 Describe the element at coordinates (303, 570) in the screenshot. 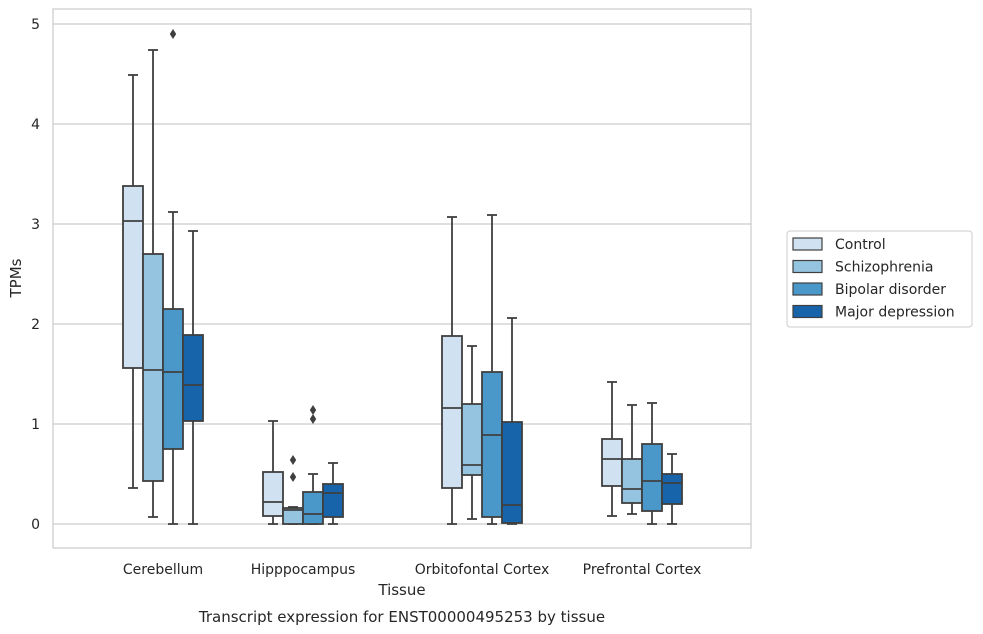

I see `x-tick-label: Hipppocampus` at that location.